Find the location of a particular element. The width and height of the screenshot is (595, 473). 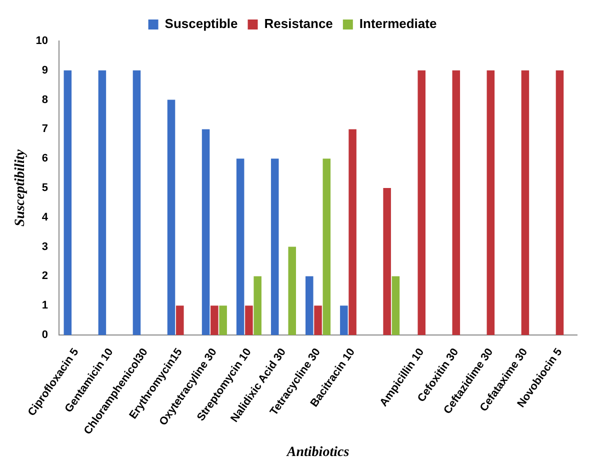

y-tick-label: 3 is located at coordinates (45, 246).